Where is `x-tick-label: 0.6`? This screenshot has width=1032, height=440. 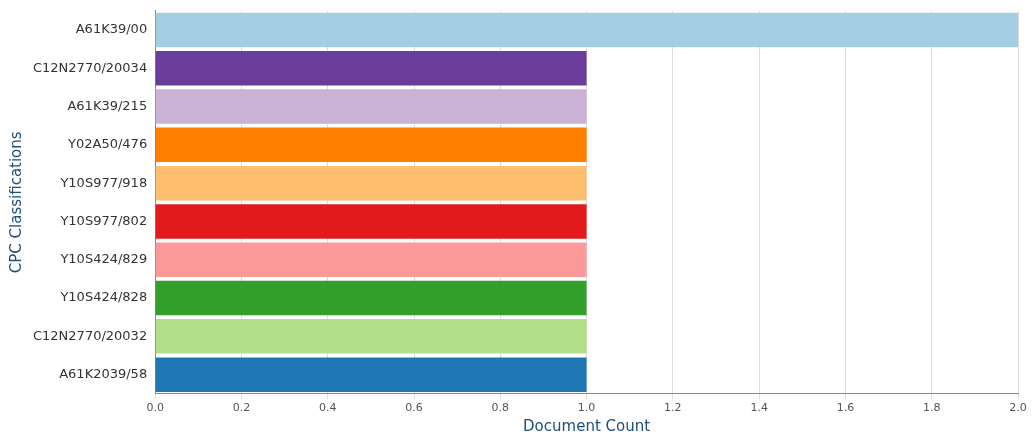 x-tick-label: 0.6 is located at coordinates (414, 408).